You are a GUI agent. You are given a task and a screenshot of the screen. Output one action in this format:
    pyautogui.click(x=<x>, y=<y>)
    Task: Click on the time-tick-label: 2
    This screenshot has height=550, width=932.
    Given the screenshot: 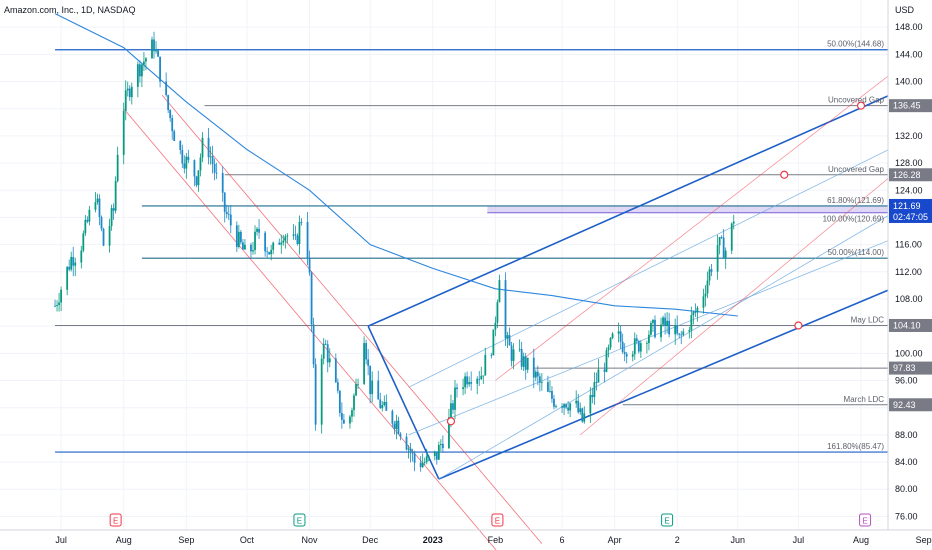 What is the action you would take?
    pyautogui.click(x=677, y=540)
    